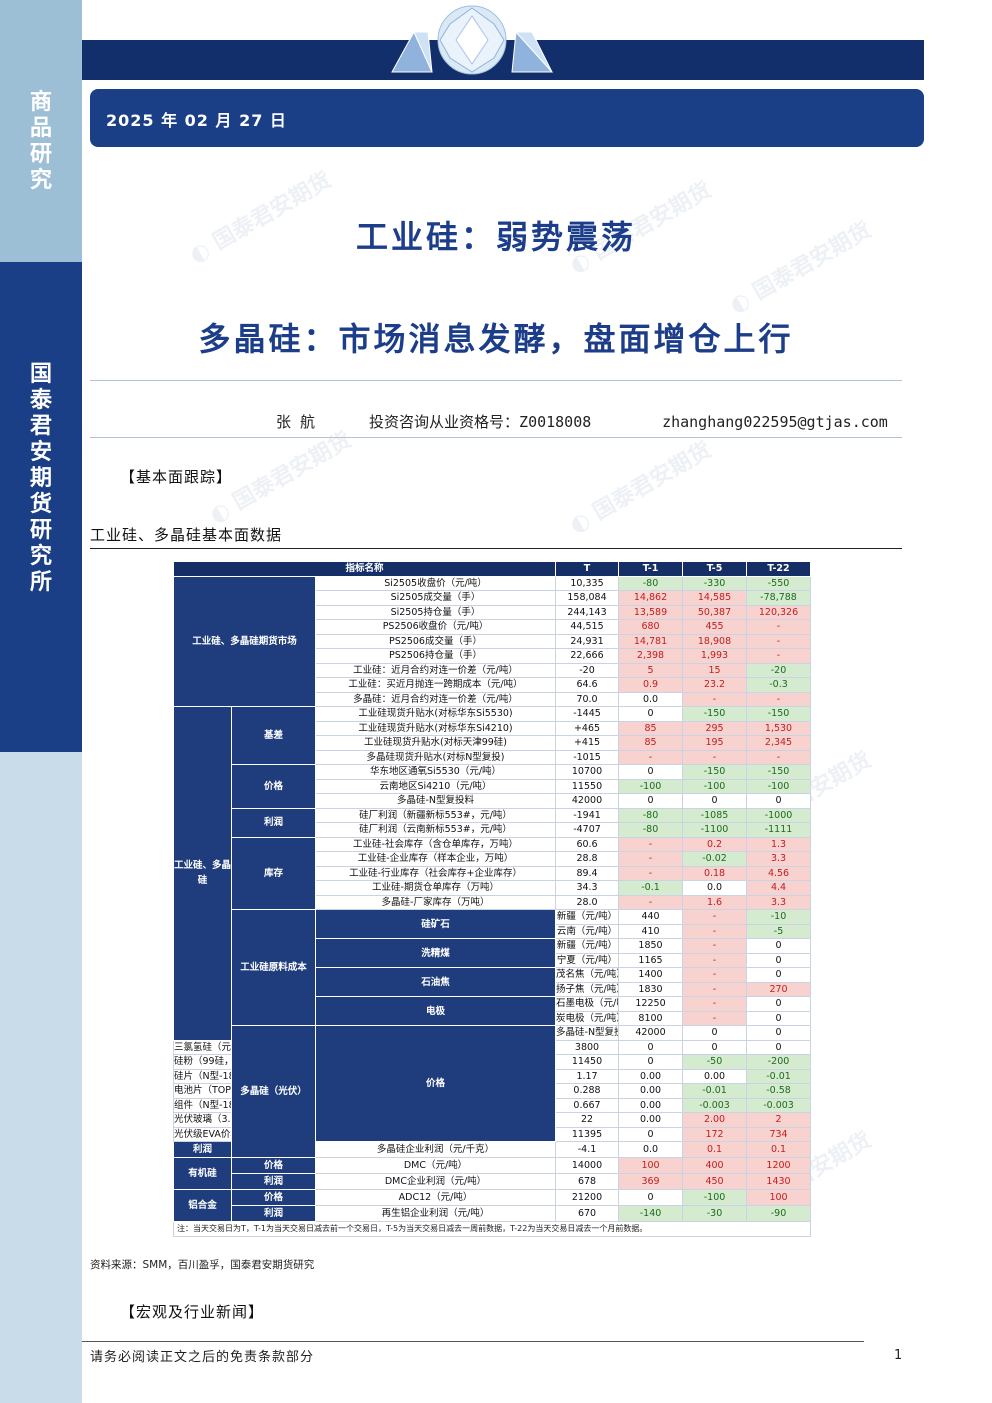 The width and height of the screenshot is (992, 1403). I want to click on change-t1: 5, so click(651, 670).